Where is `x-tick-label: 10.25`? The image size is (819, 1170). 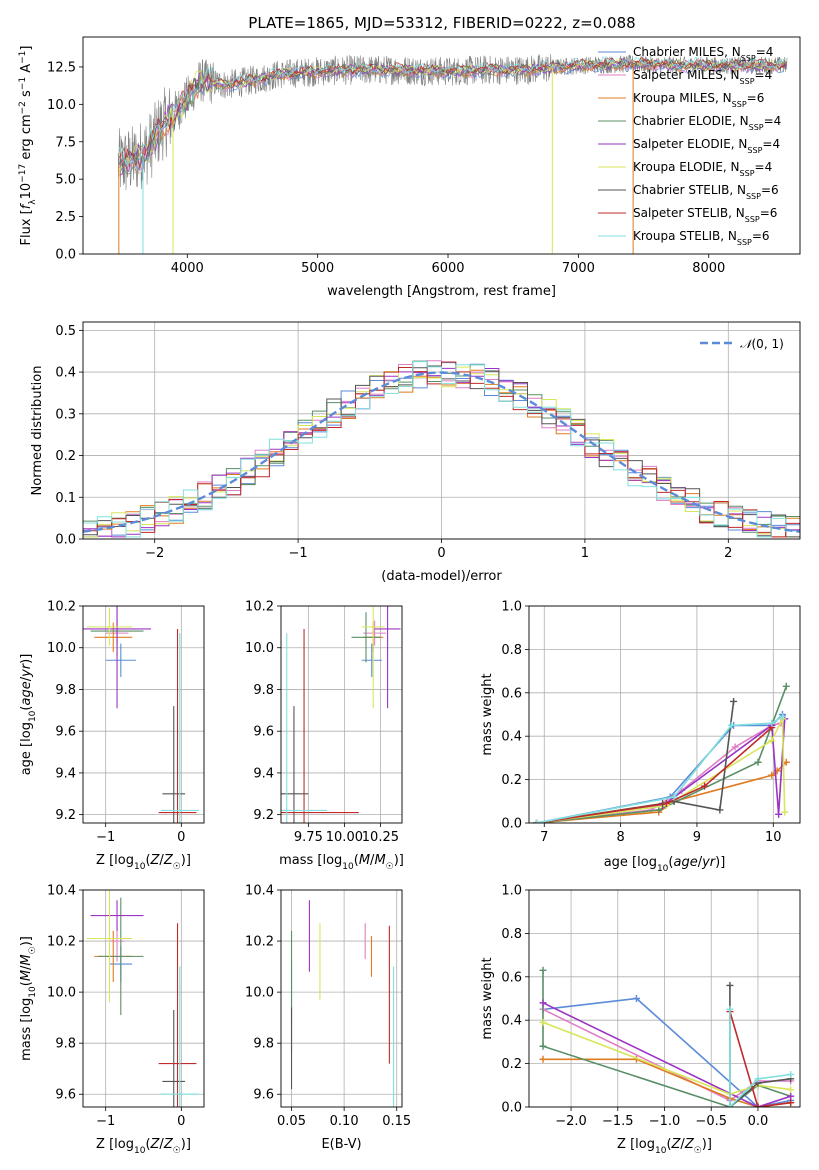 x-tick-label: 10.25 is located at coordinates (380, 837).